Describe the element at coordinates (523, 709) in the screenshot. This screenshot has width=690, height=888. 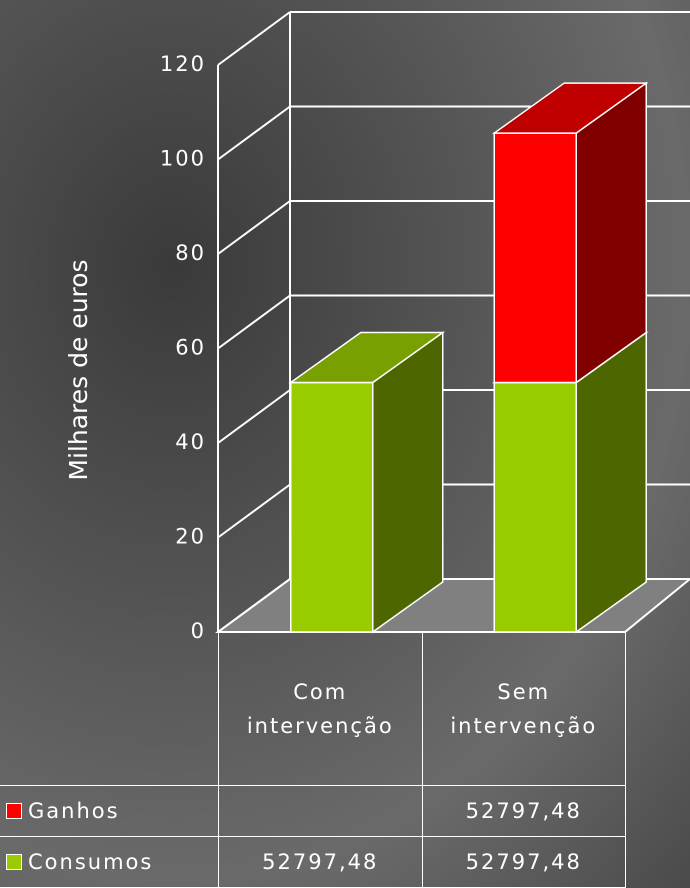
I see `category-label: Sem intervenção` at that location.